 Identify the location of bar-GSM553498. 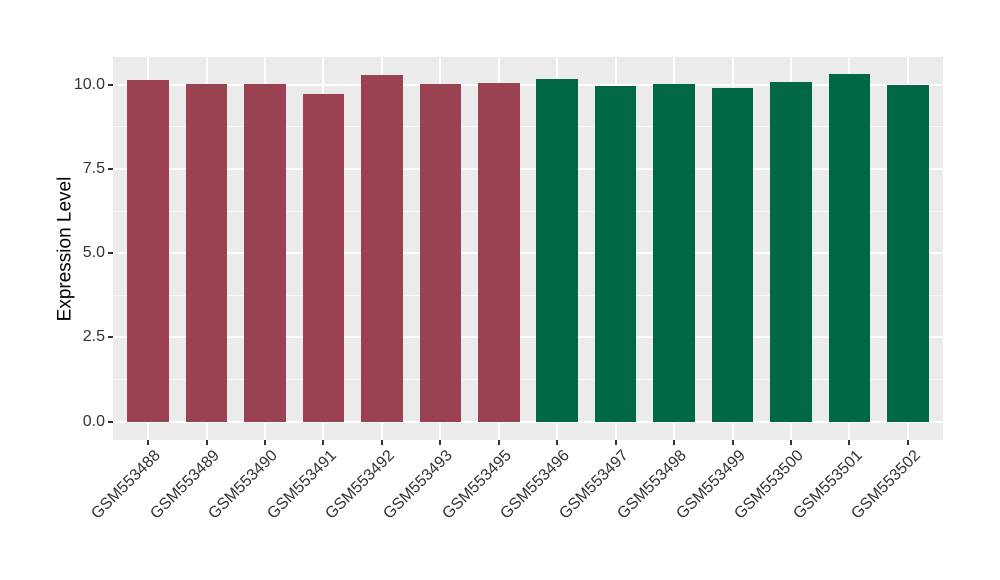
(674, 252).